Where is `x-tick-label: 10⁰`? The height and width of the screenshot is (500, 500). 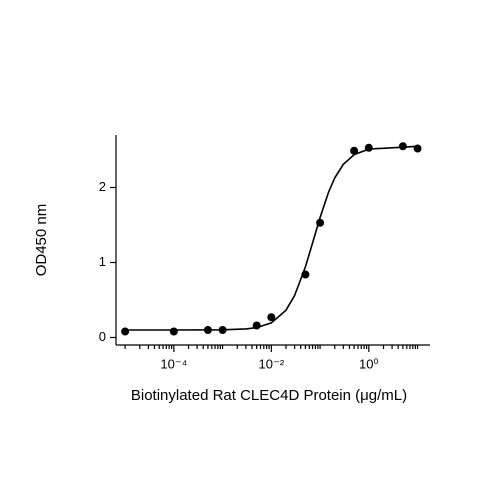
x-tick-label: 10⁰ is located at coordinates (369, 363).